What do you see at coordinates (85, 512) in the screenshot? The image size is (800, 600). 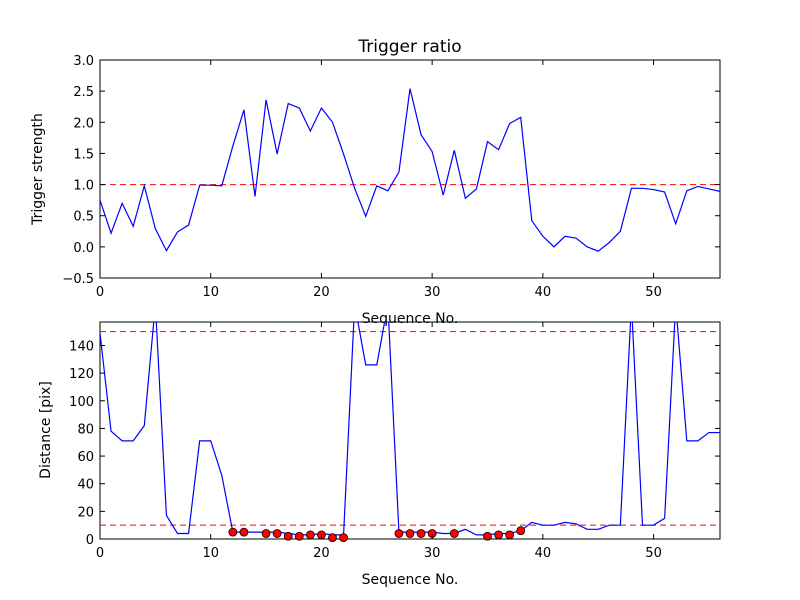 I see `bottom-y-tick-label: 20` at bounding box center [85, 512].